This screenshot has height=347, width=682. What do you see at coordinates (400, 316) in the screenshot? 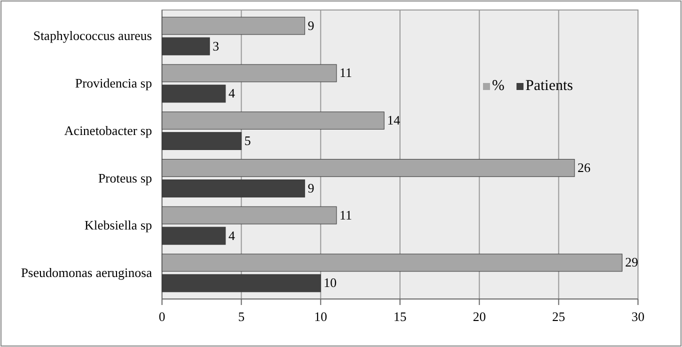
I see `x-tick-label: 15` at bounding box center [400, 316].